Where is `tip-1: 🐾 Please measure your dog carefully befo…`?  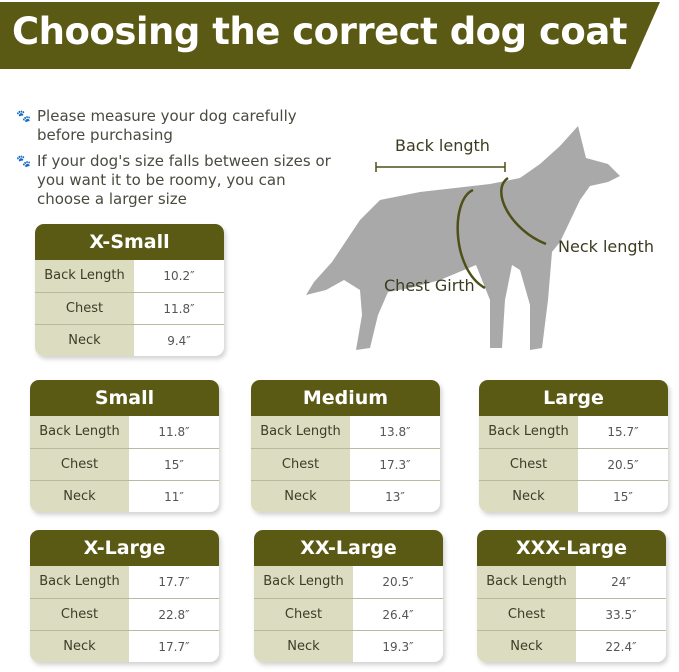
tip-1: 🐾 Please measure your dog carefully befo… is located at coordinates (176, 126).